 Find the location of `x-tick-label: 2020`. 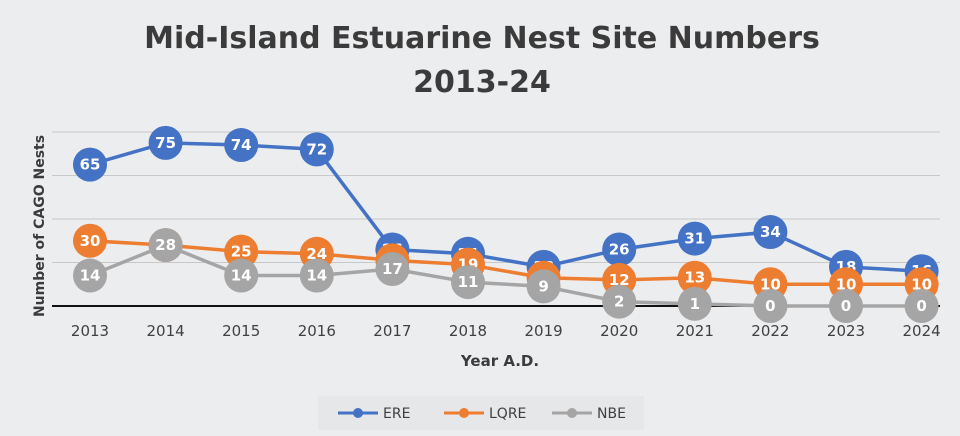

x-tick-label: 2020 is located at coordinates (619, 331).